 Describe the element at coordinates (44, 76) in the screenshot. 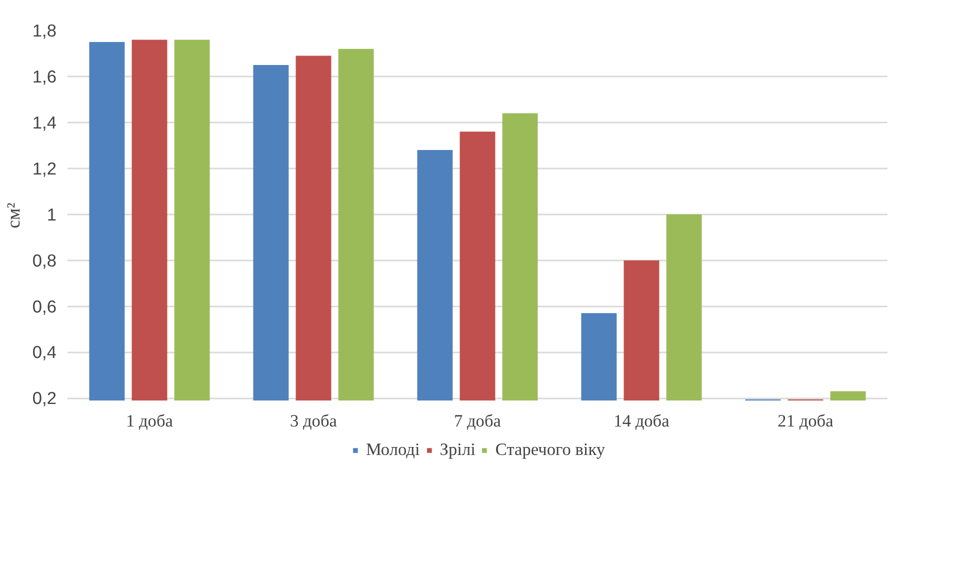

I see `y-tick-label: 1,6` at that location.